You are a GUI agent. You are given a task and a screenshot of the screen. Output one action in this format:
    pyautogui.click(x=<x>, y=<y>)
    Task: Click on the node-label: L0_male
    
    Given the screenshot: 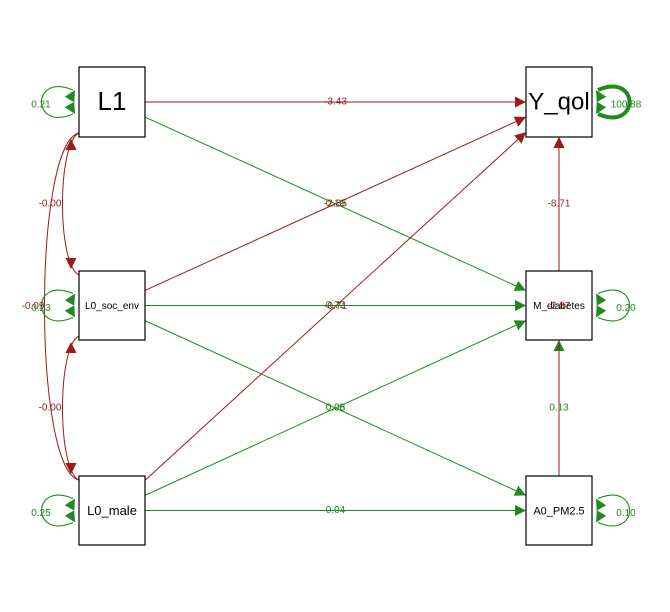 What is the action you would take?
    pyautogui.click(x=112, y=510)
    